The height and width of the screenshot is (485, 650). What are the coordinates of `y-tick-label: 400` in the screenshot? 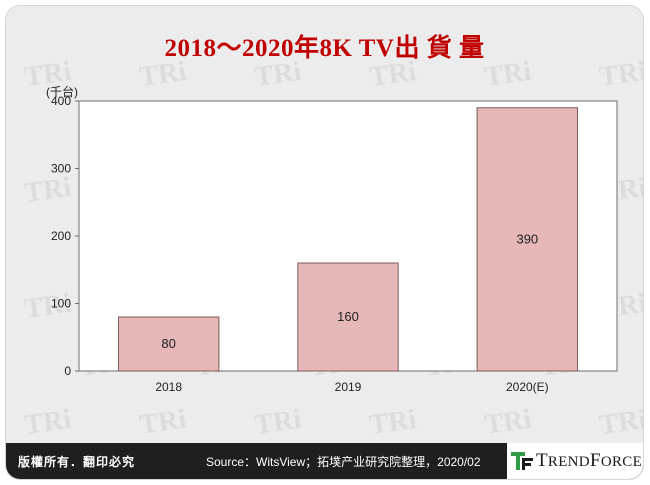 It's located at (61, 101).